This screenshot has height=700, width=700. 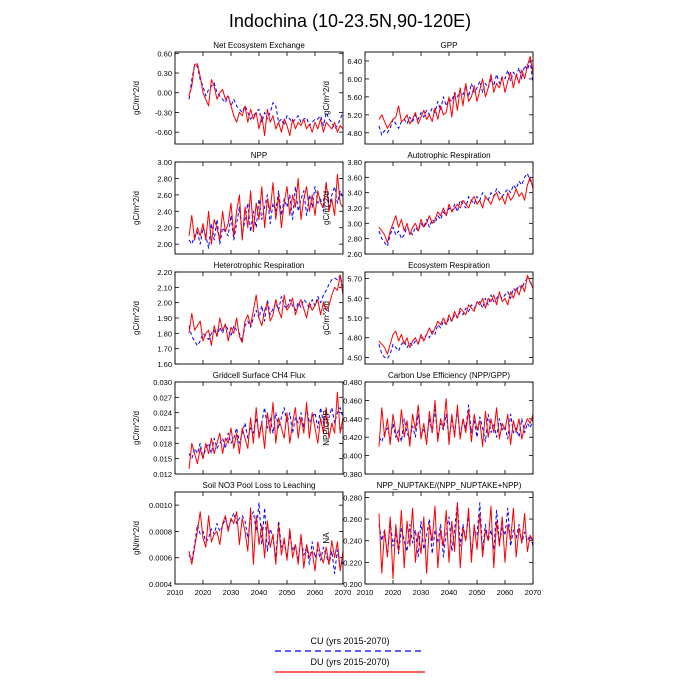 I want to click on y-tick-label: 6.00, so click(x=354, y=79).